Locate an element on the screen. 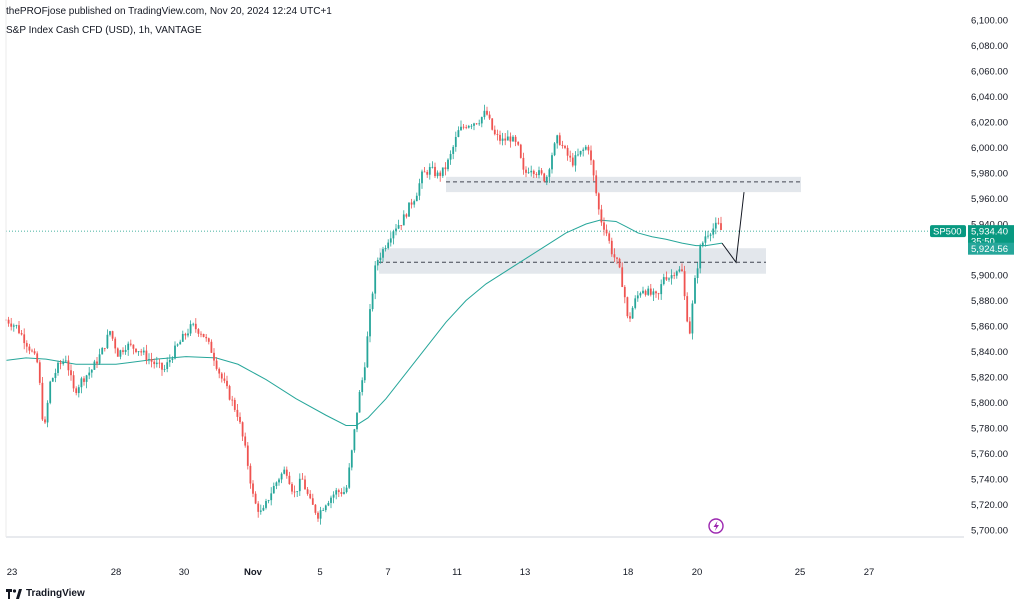  x-tick-label: Nov is located at coordinates (253, 572).